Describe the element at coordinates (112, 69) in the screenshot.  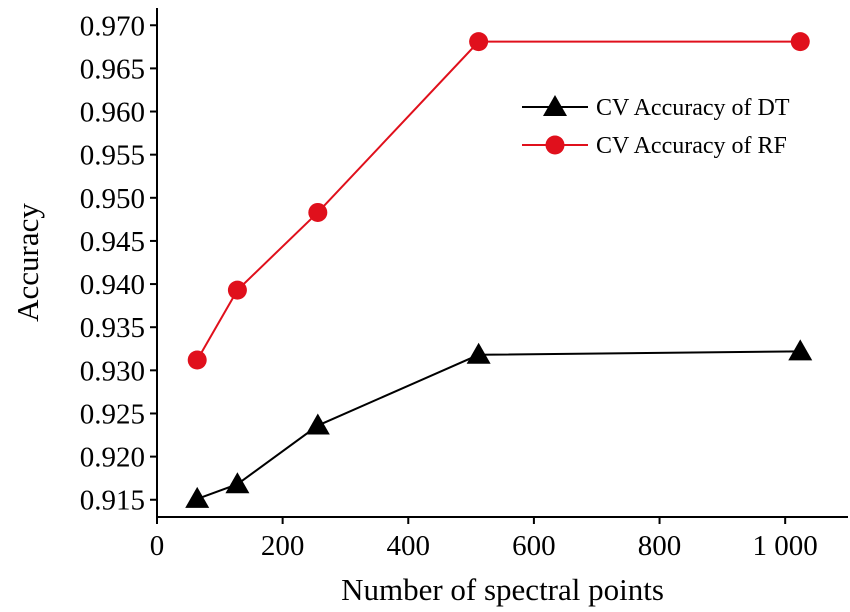
I see `y-tick-label: 0.965` at that location.